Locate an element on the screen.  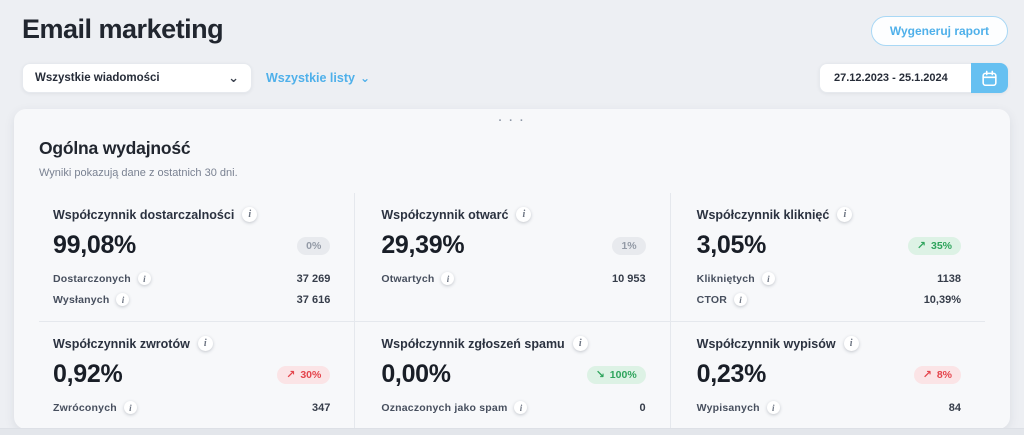
stat-row: Zwróconych i 347 is located at coordinates (191, 407).